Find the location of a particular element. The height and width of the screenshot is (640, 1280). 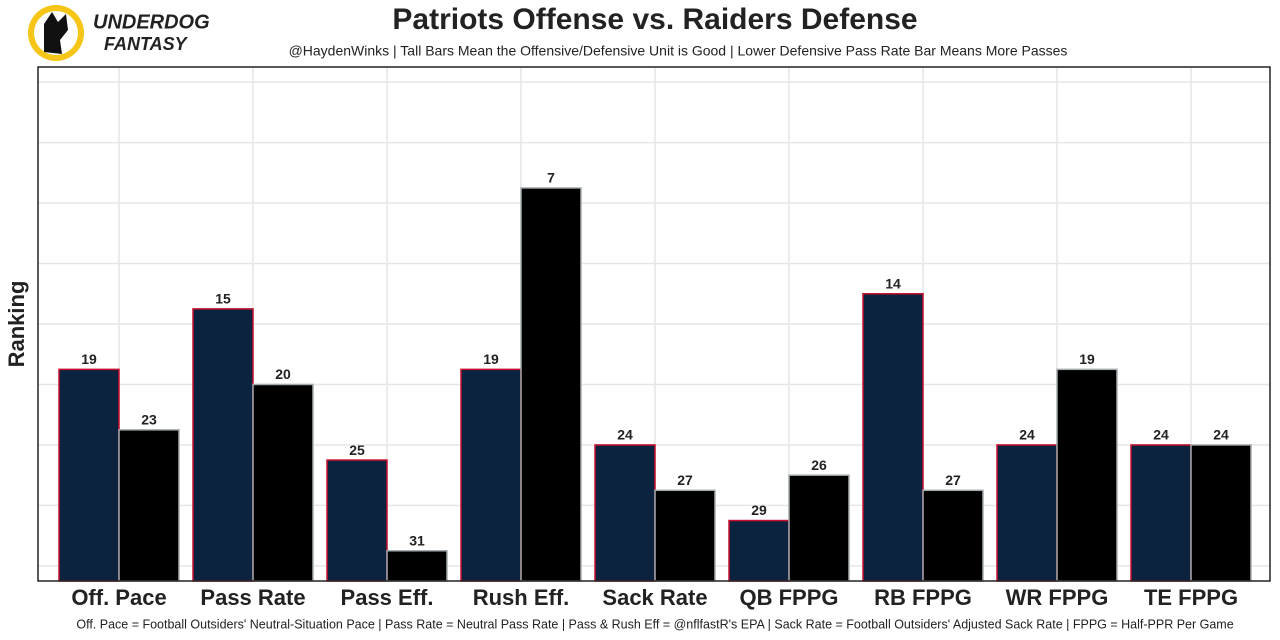

value-label: 20 is located at coordinates (283, 374).